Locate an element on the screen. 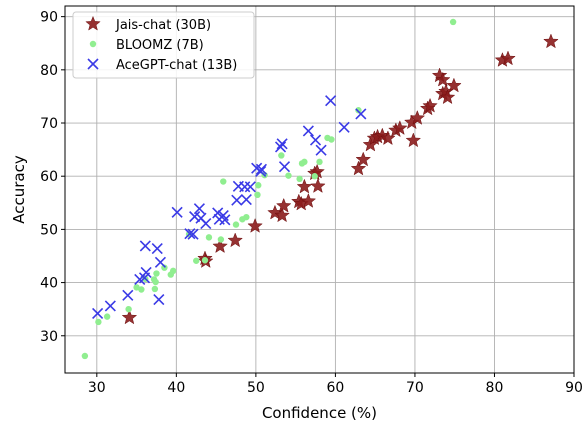  legend-box is located at coordinates (163, 45).